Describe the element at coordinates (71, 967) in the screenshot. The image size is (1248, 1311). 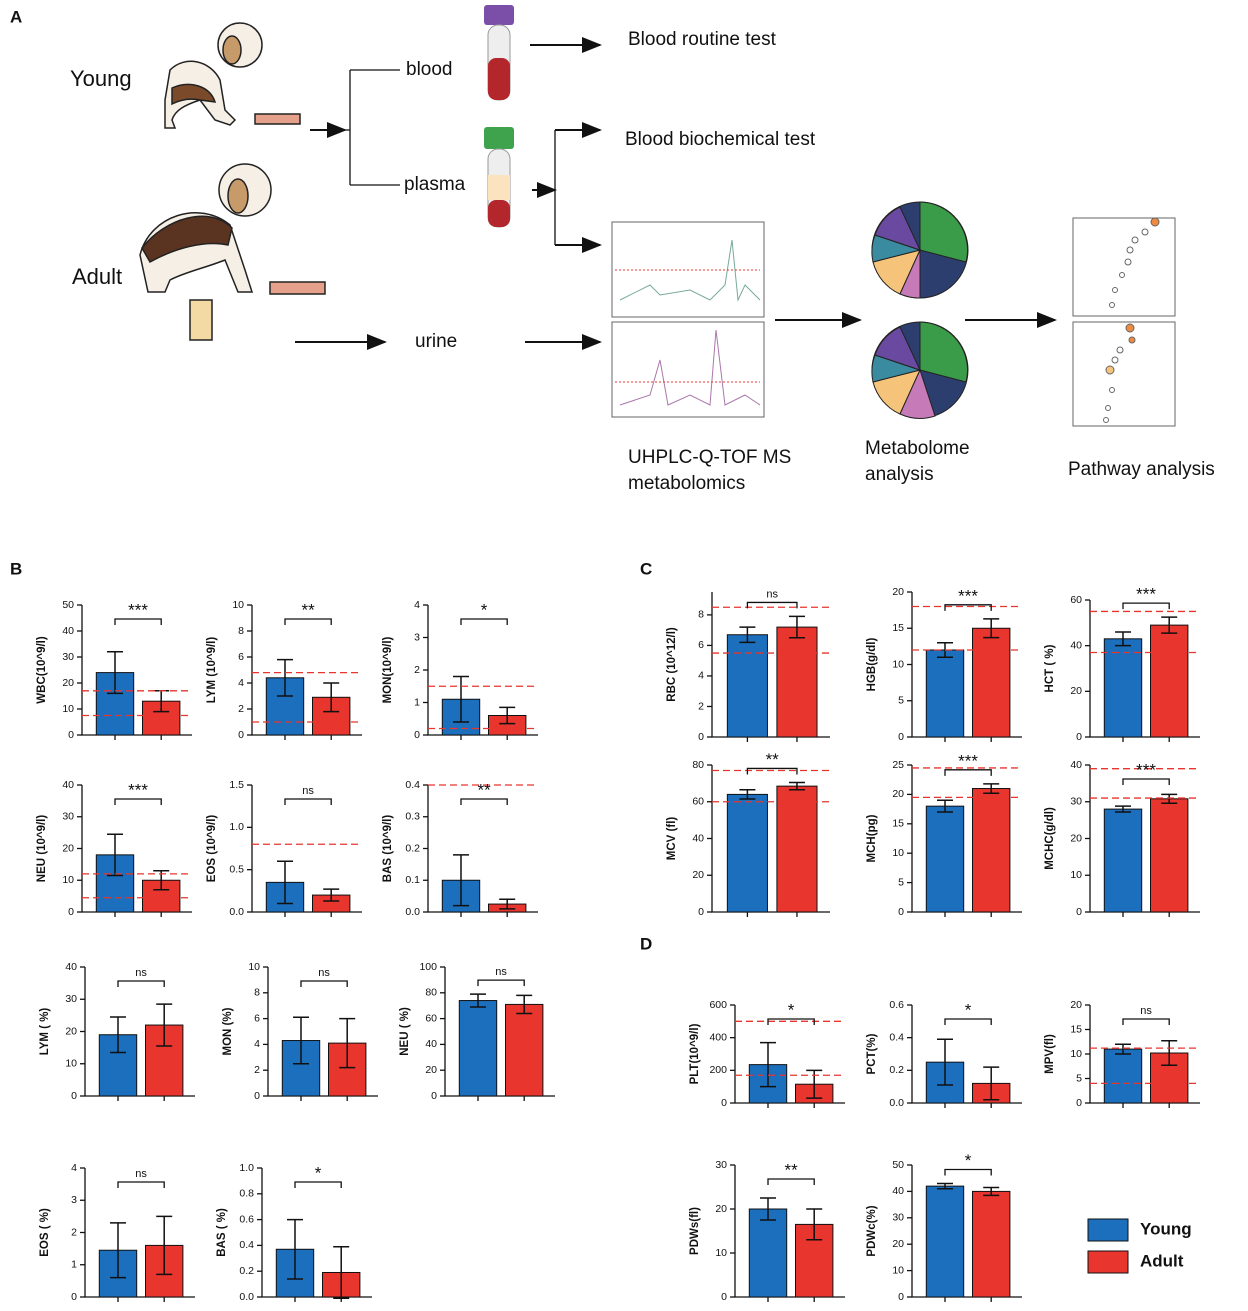
I see `y-tick-label: 40` at that location.